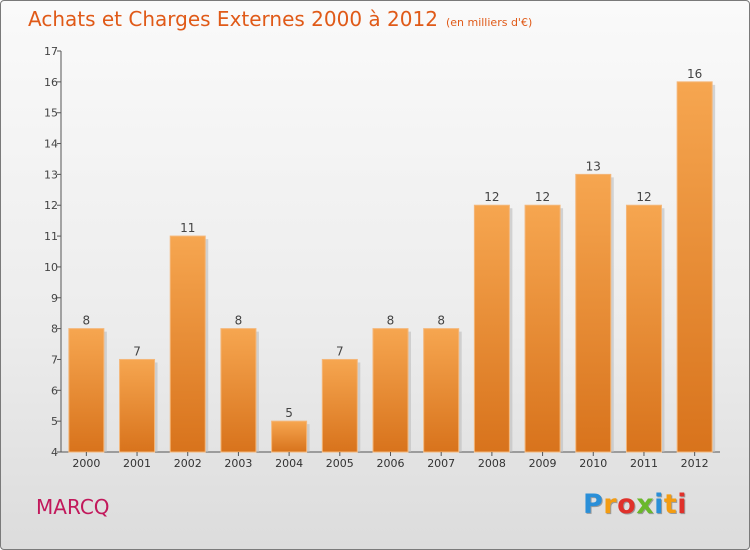 This screenshot has width=750, height=550. I want to click on x-tick-label: 2008, so click(492, 463).